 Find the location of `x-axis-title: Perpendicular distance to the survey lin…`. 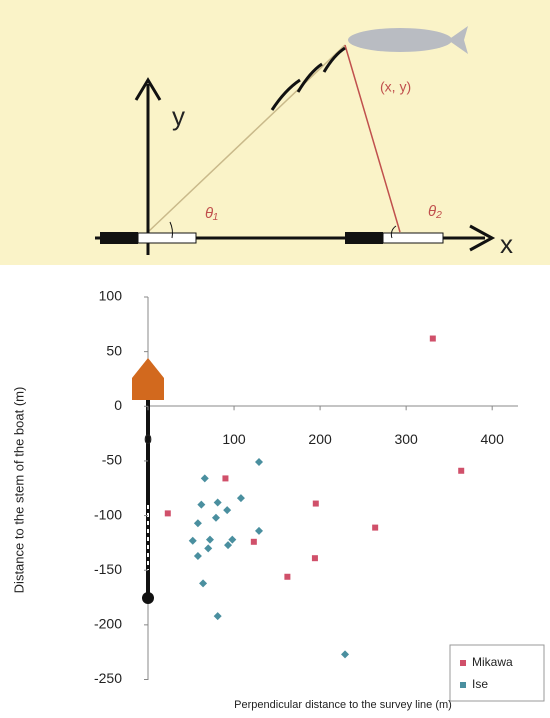

x-axis-title: Perpendicular distance to the survey lin… is located at coordinates (343, 705).